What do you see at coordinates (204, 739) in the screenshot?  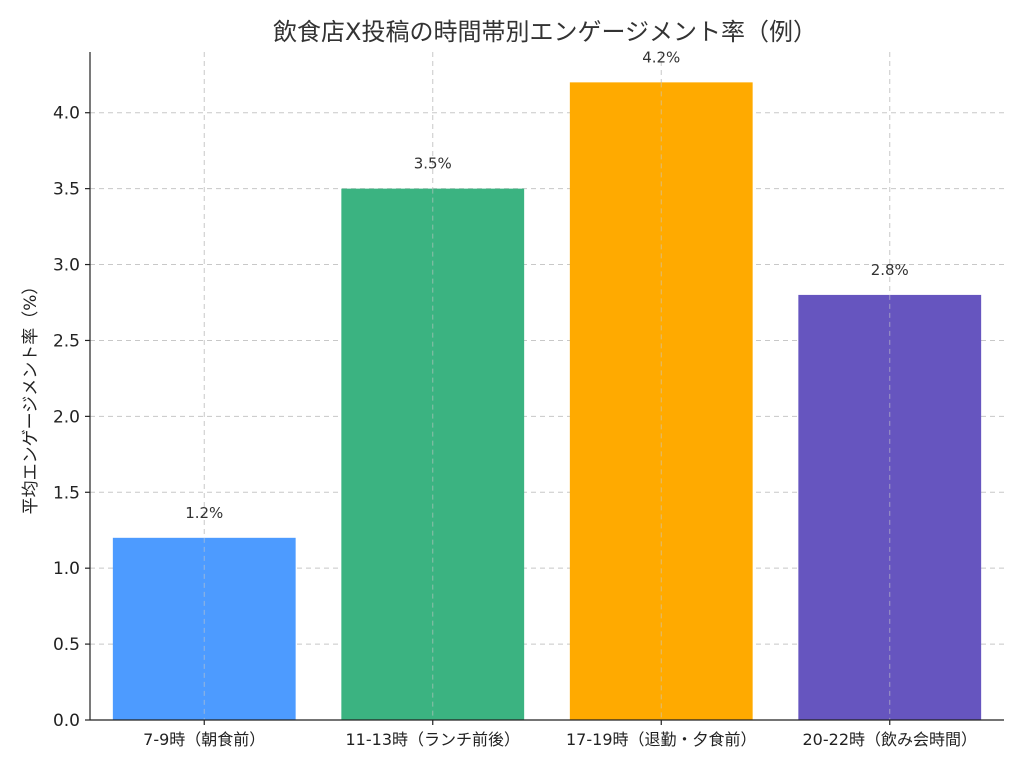 I see `x-tick-label: 7-9時（朝食前）` at bounding box center [204, 739].